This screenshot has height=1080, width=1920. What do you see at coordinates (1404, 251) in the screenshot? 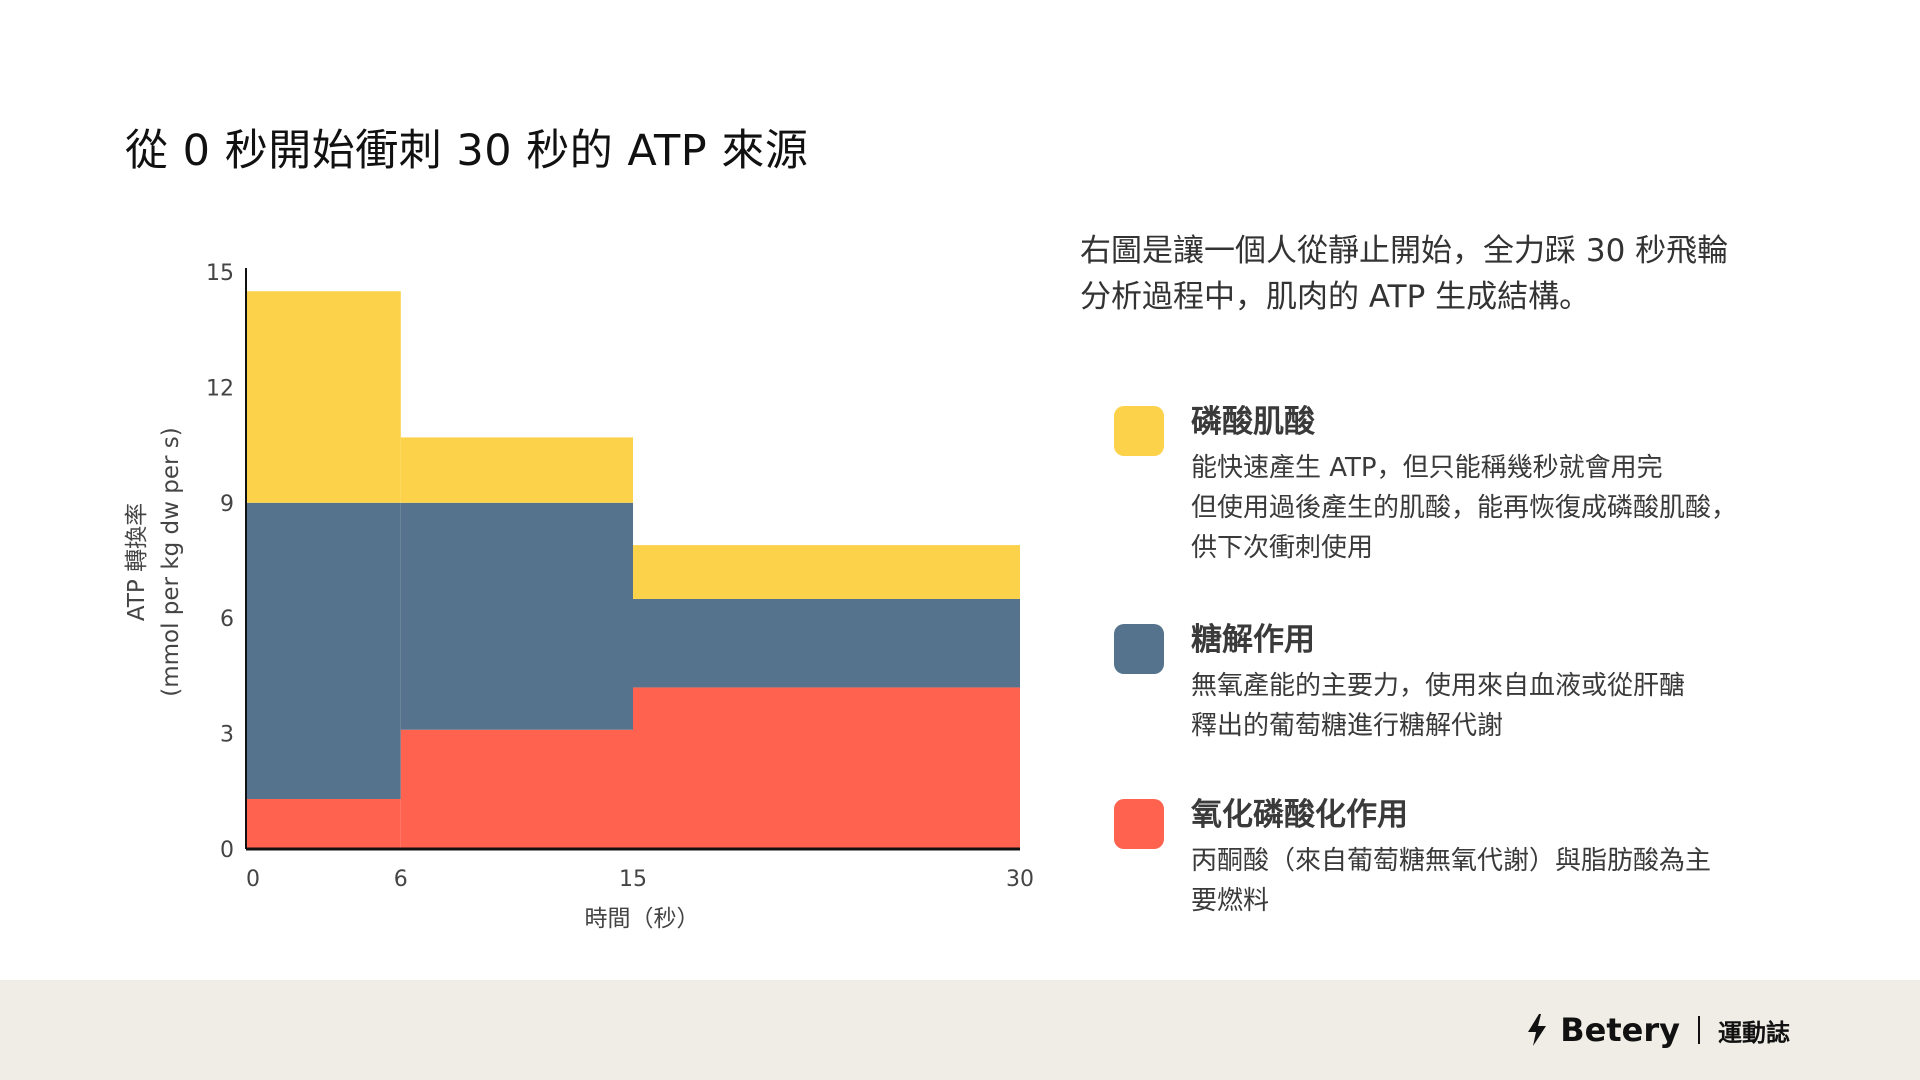
I see `description-line: 右圖是讓一個人從靜止開始，全力踩 30 秒飛輪` at bounding box center [1404, 251].